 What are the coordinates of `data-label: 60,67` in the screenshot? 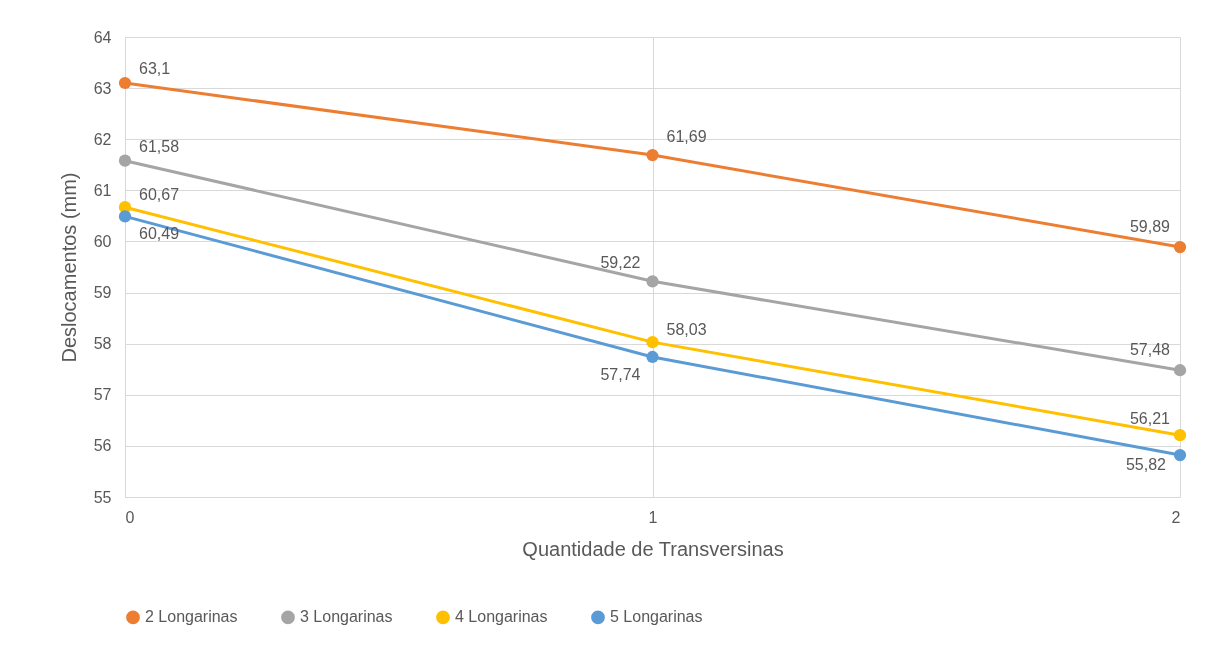 It's located at (159, 195).